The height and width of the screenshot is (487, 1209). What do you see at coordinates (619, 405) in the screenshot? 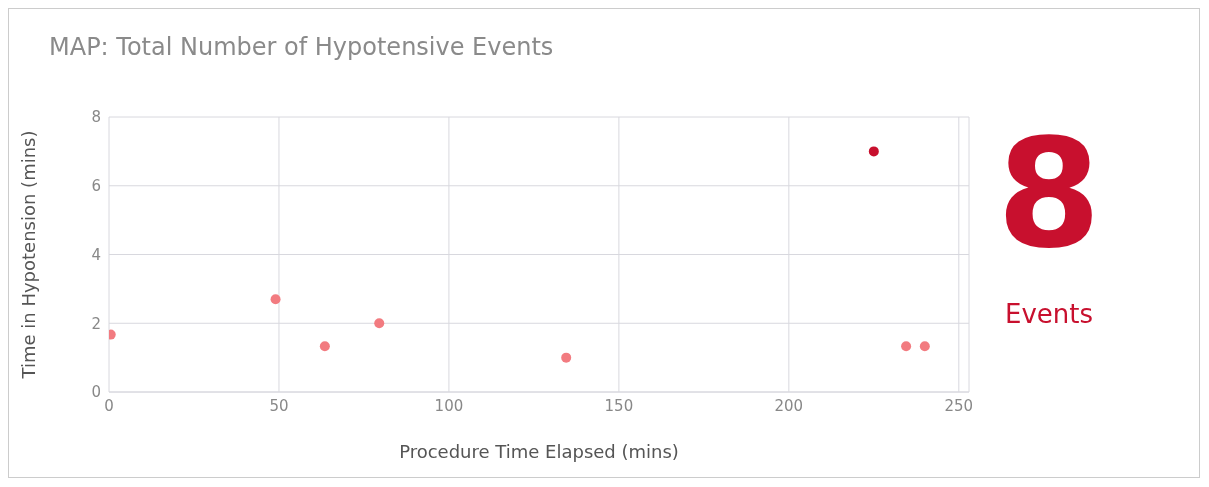
I see `x-tick-label: 150` at bounding box center [619, 405].